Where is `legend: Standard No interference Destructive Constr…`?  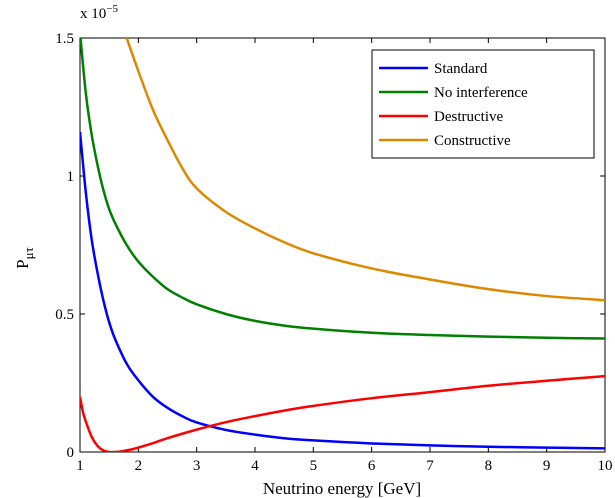 legend: Standard No interference Destructive Constr… is located at coordinates (483, 104).